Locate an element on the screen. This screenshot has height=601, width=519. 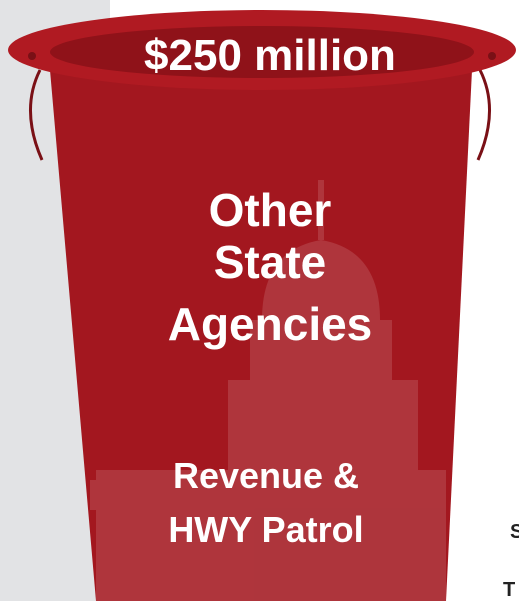
subtitle-line: HWY Patrol is located at coordinates (265, 529).